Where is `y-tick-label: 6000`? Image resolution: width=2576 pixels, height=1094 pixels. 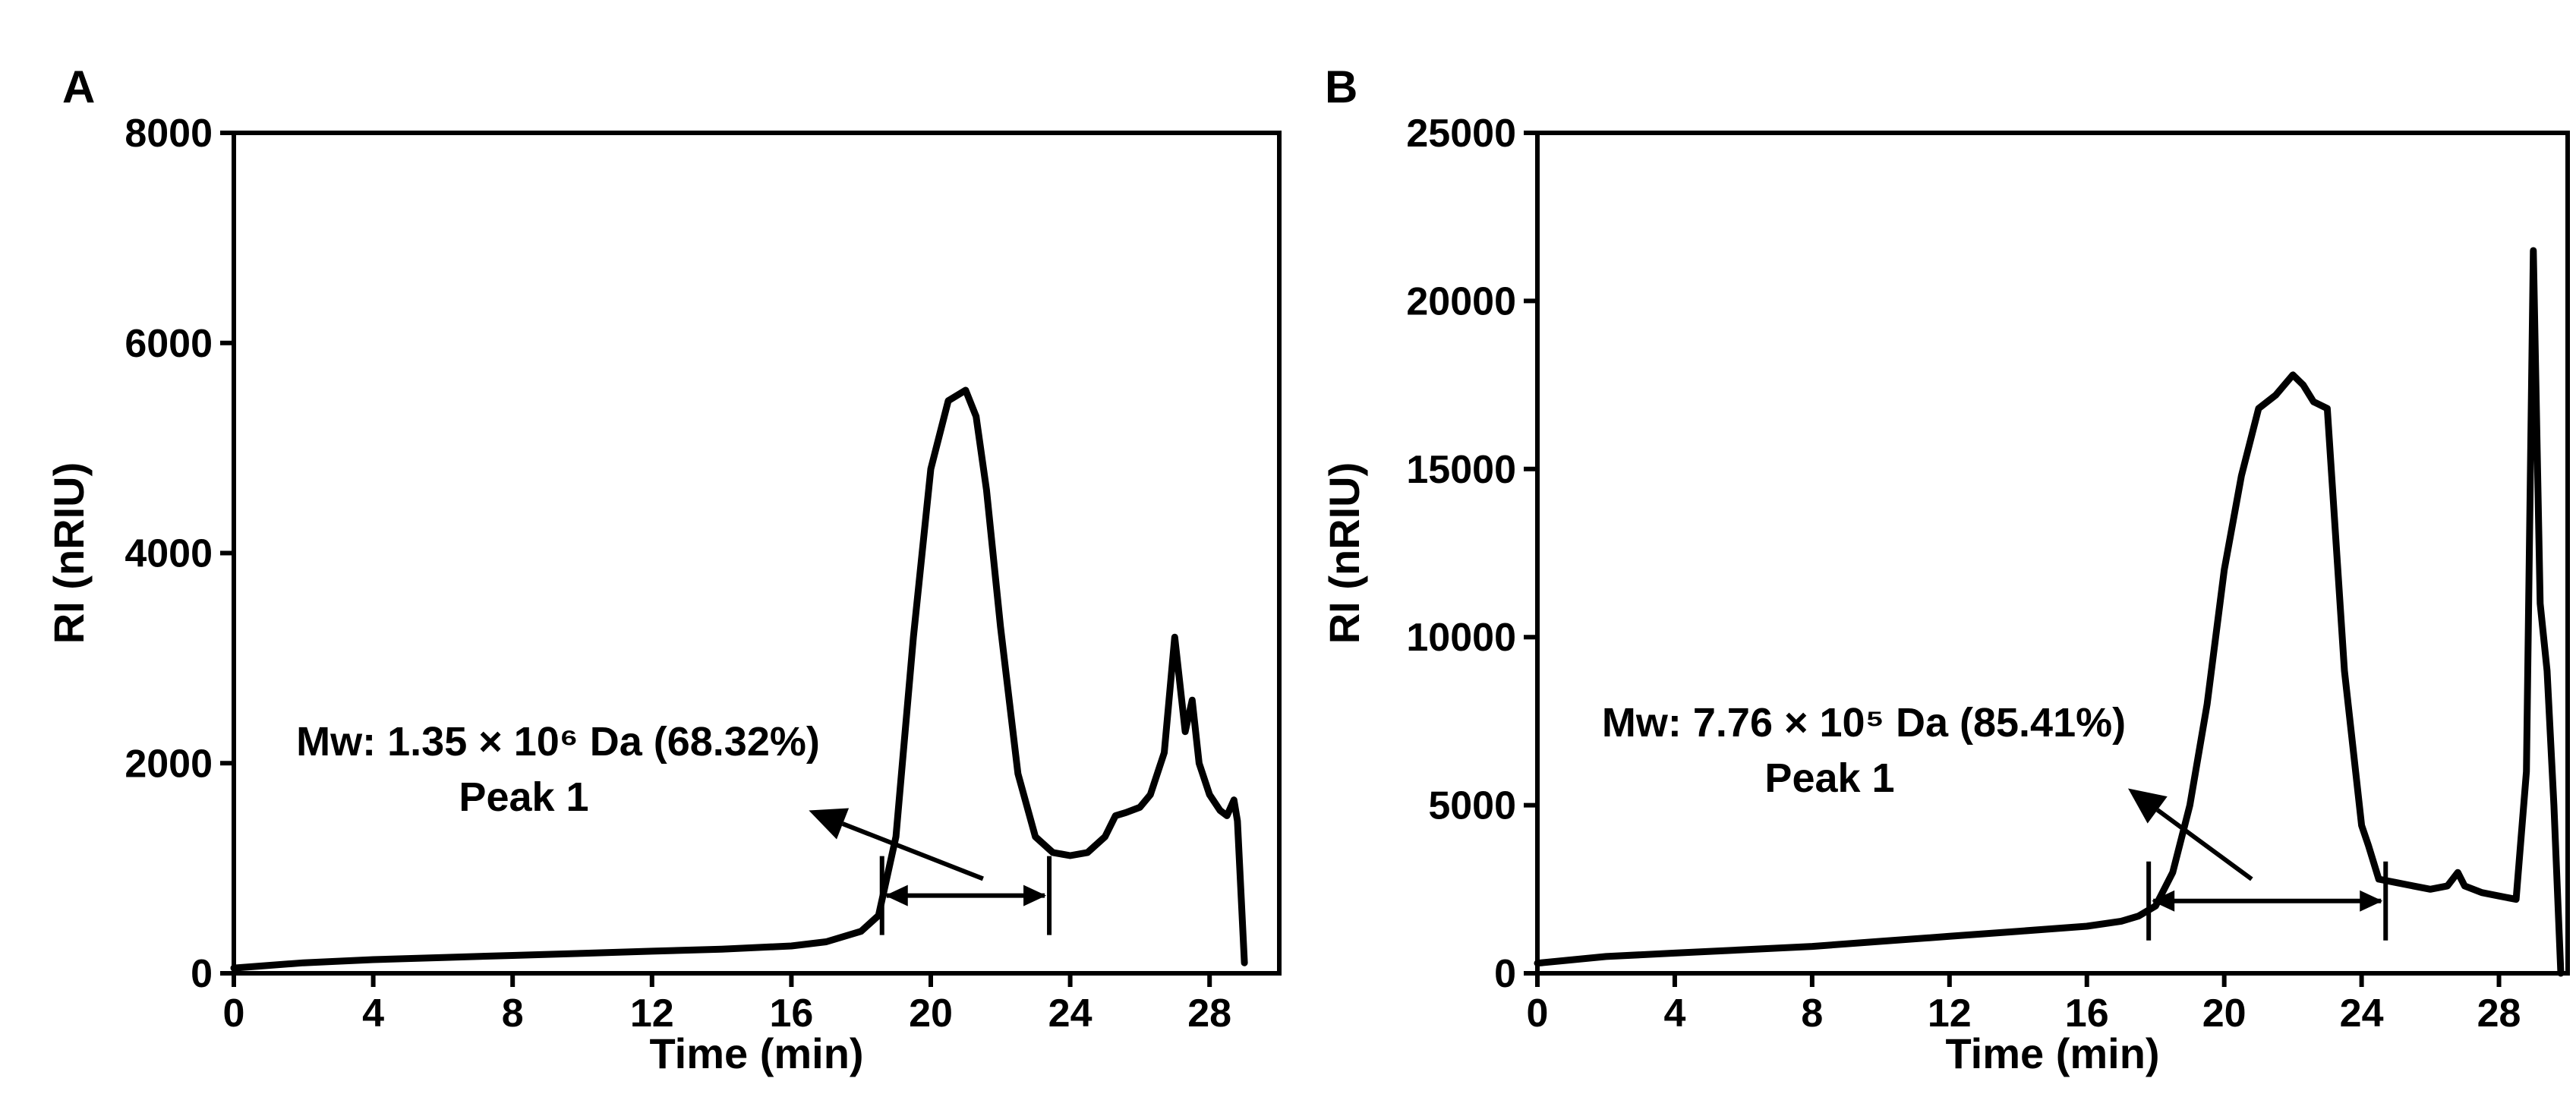
y-tick-label: 6000 is located at coordinates (169, 344).